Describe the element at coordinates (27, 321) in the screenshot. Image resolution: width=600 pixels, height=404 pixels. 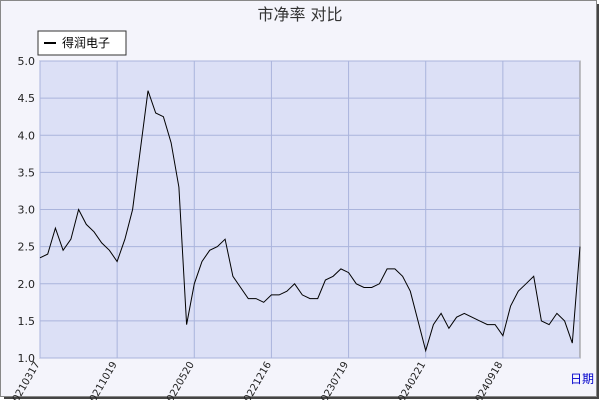
I see `y-tick-label: 1.5` at that location.